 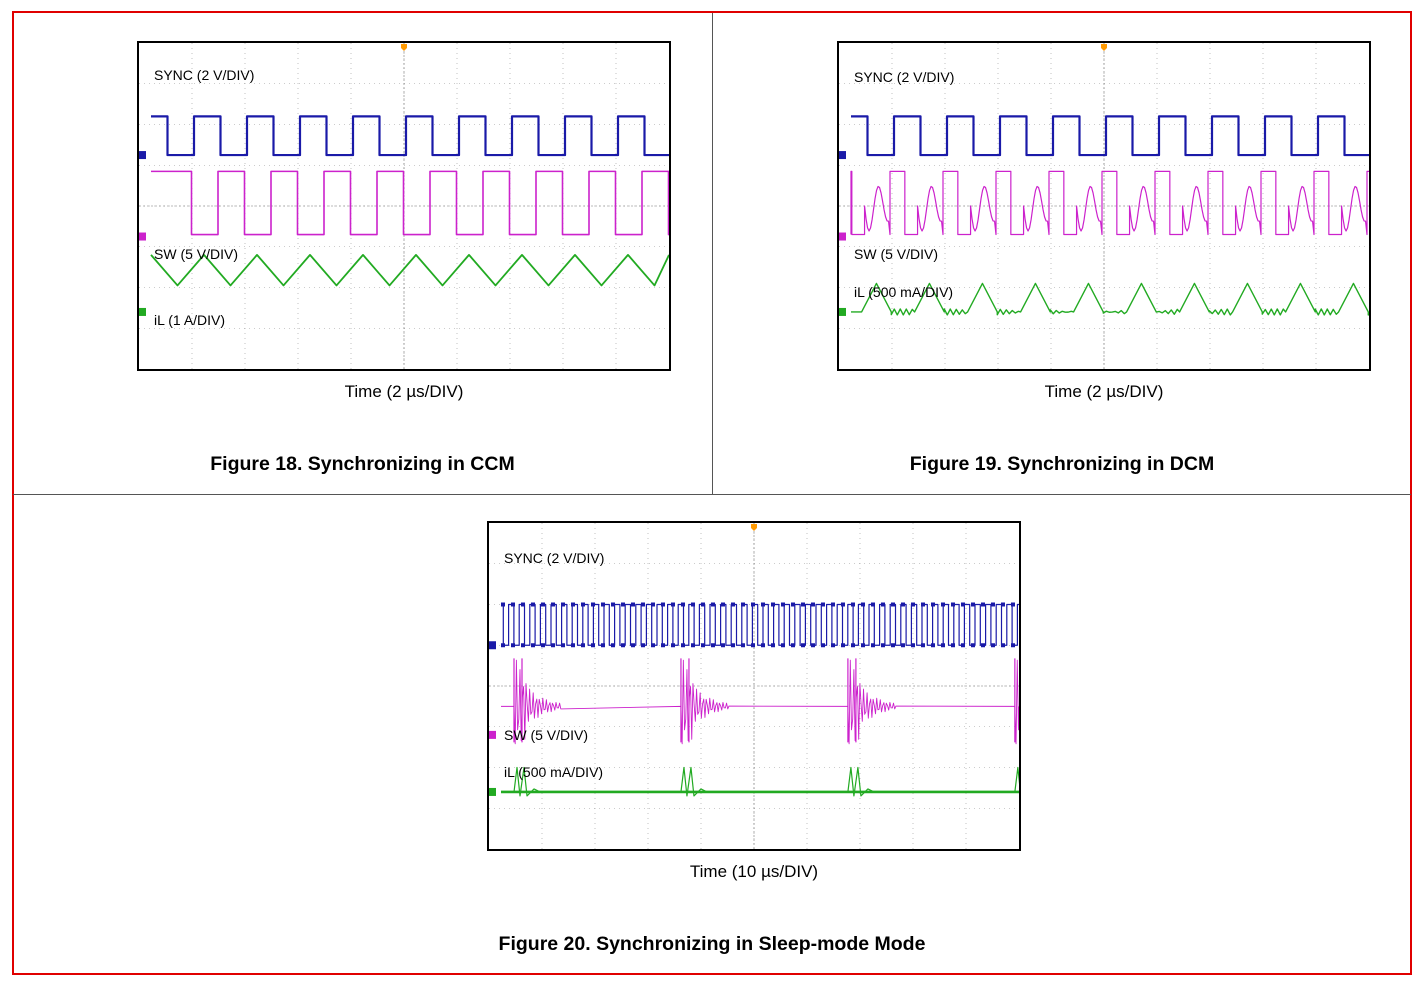 I want to click on figure-caption: Figure 18. Synchronizing in CCM, so click(x=362, y=464).